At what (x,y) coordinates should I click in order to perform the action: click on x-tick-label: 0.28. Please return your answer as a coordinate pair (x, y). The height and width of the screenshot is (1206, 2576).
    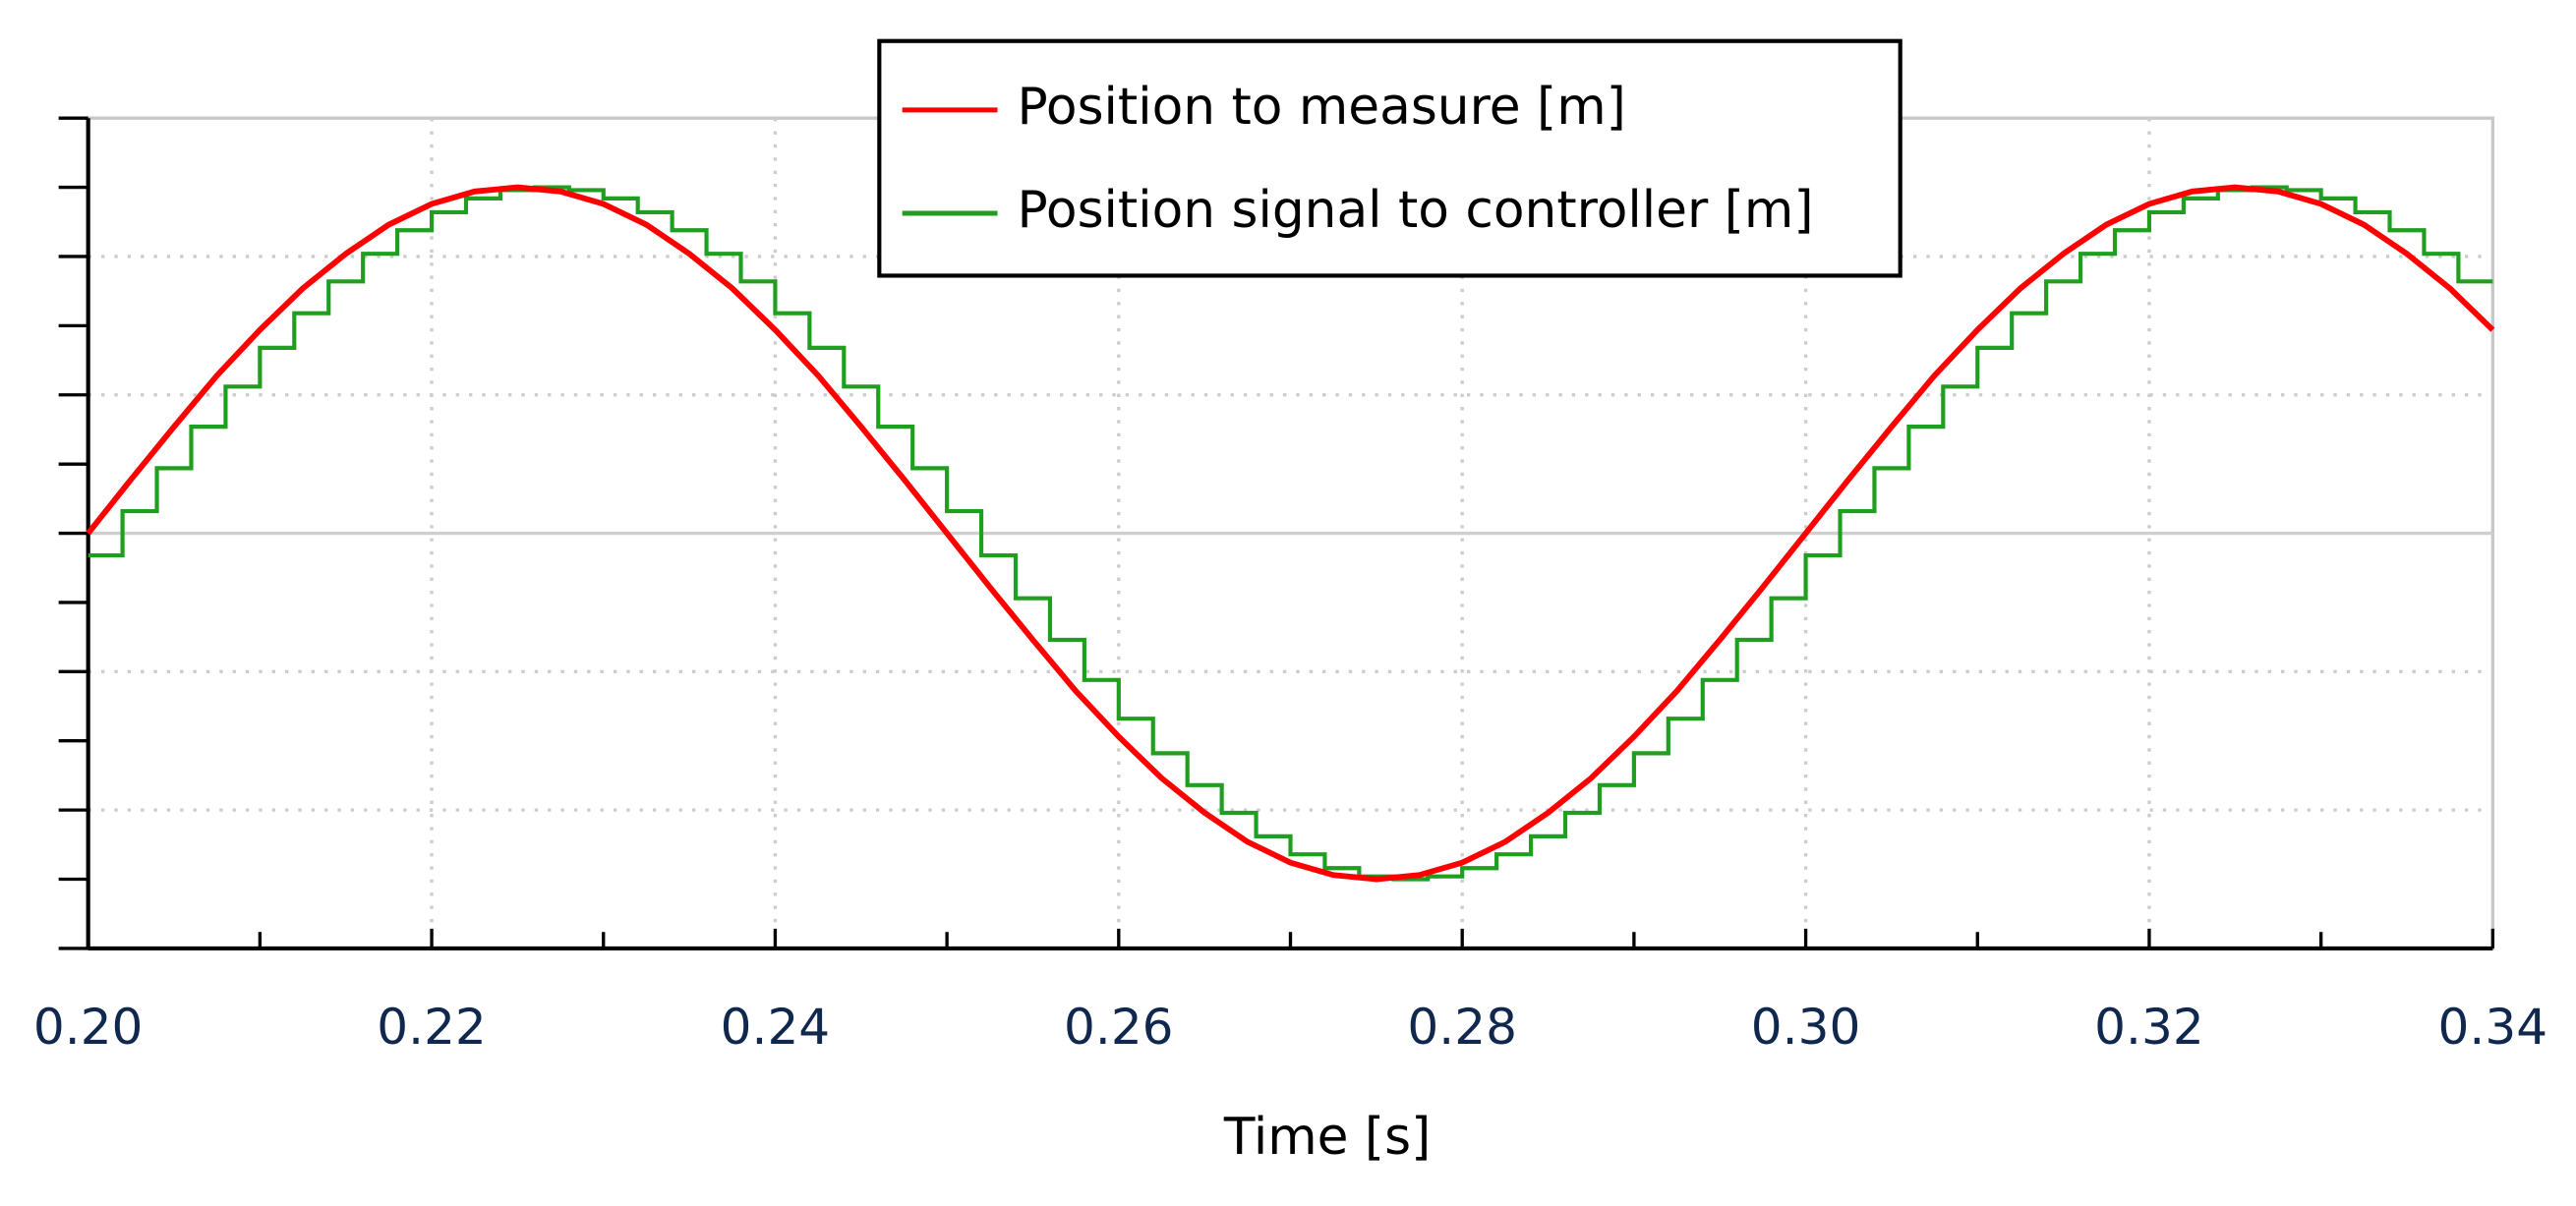
    Looking at the image, I should click on (1462, 1027).